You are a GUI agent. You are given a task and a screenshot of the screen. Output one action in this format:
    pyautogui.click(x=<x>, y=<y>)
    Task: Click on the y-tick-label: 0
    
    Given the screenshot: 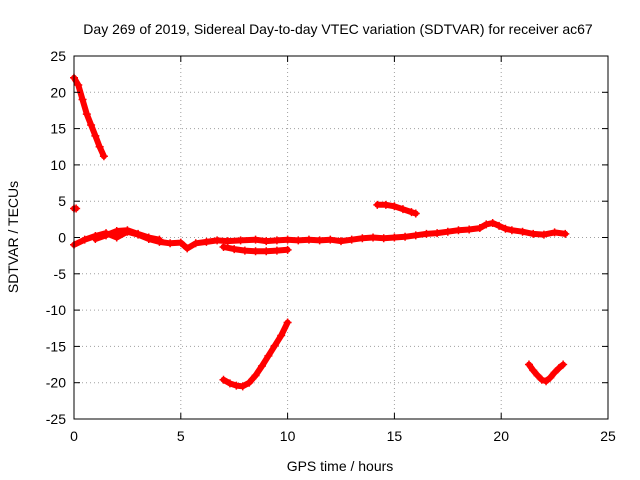 What is the action you would take?
    pyautogui.click(x=62, y=238)
    